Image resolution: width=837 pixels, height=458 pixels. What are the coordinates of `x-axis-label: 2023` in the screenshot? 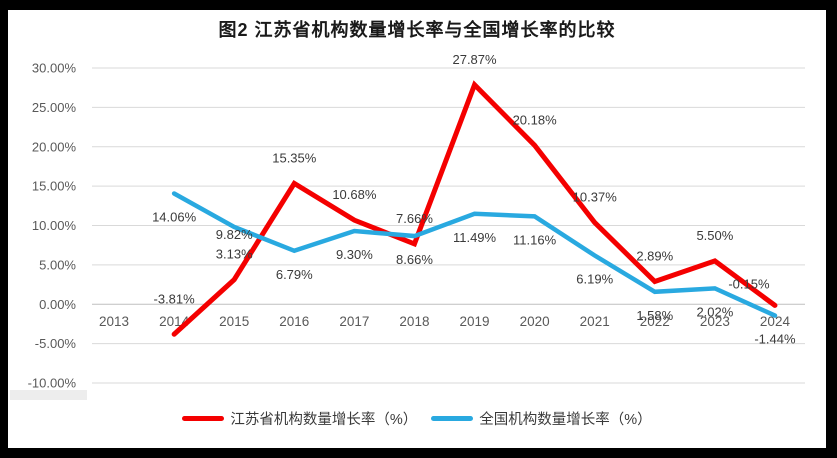 It's located at (715, 321).